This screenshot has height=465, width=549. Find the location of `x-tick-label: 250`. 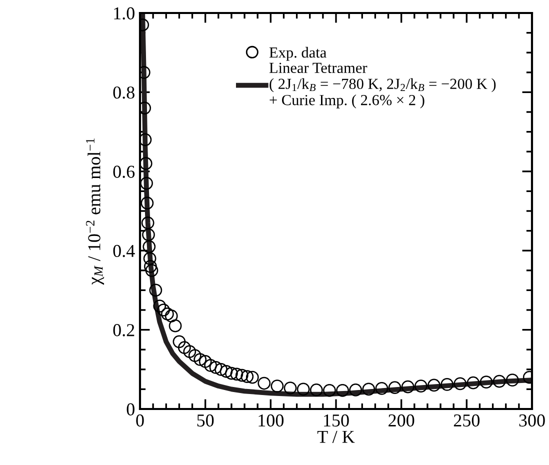

x-tick-label: 250 is located at coordinates (467, 420).